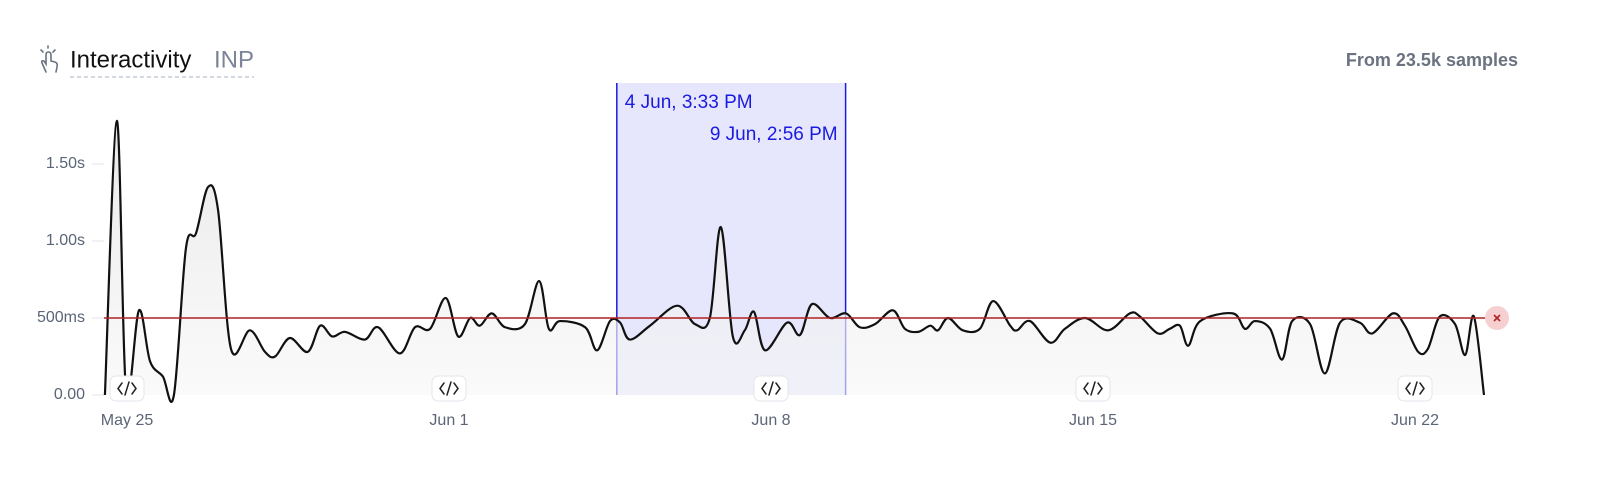 Image resolution: width=1600 pixels, height=481 pixels. Describe the element at coordinates (234, 59) in the screenshot. I see `metric-label: INP` at that location.